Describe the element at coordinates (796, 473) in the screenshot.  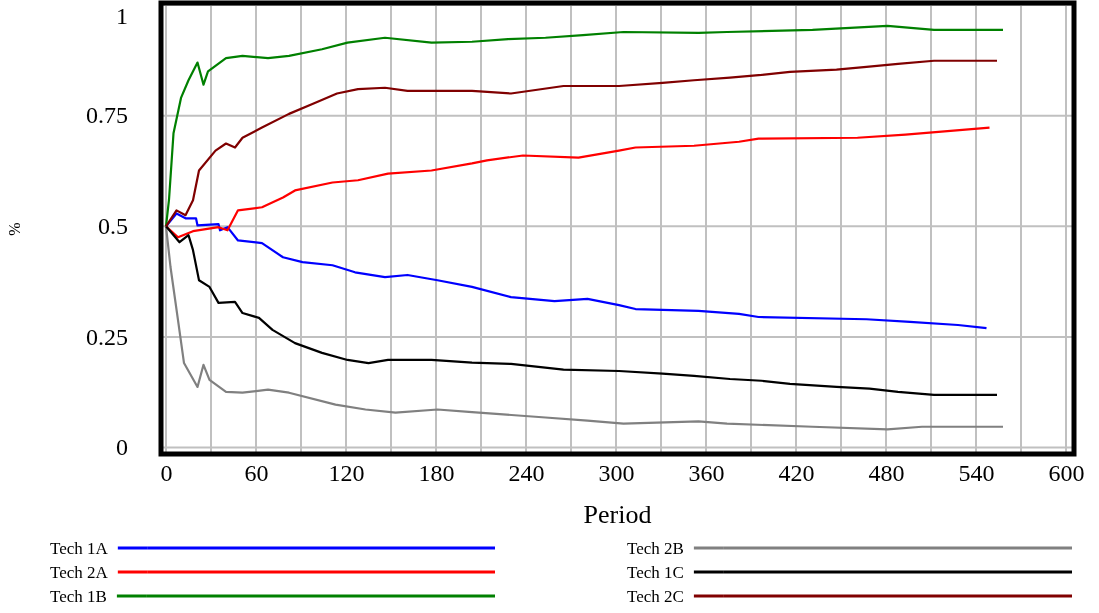
I see `x-tick-label: 420` at that location.